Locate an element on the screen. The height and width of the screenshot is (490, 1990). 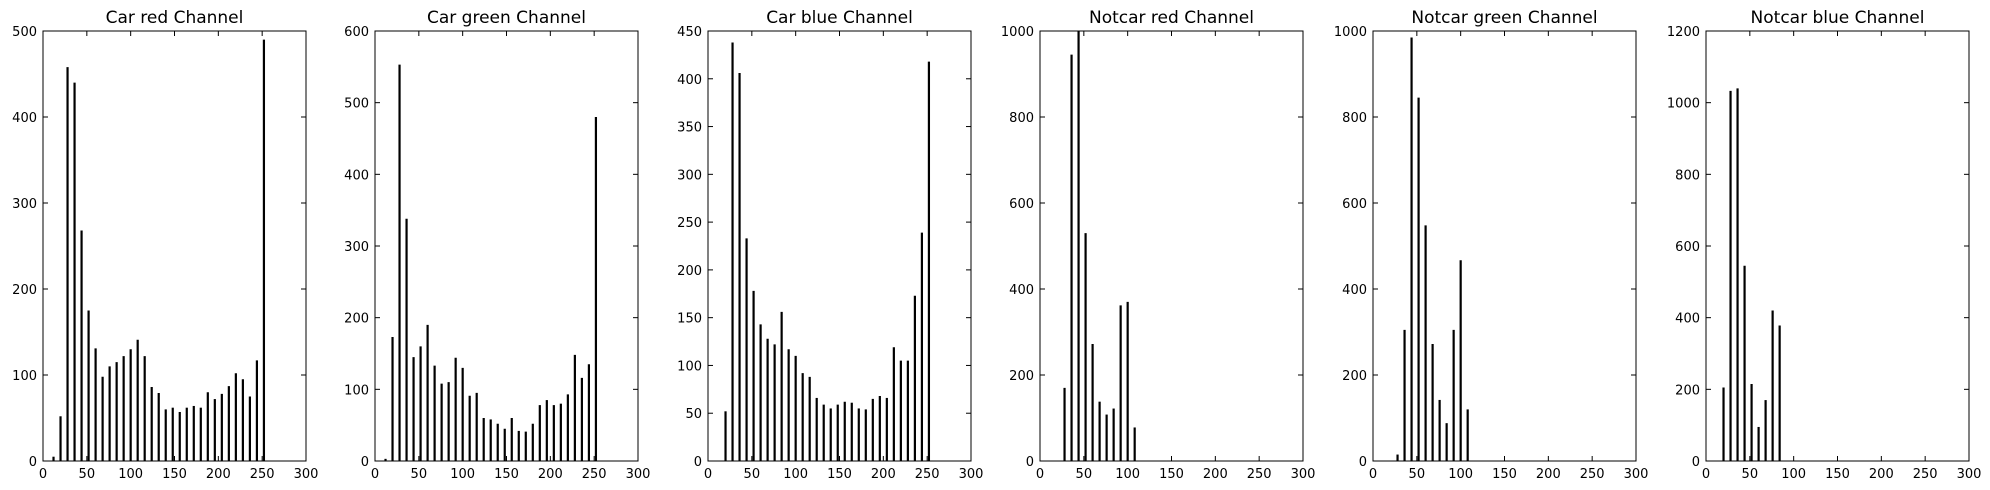
chart-title: Notcar blue Channel is located at coordinates (1838, 18).